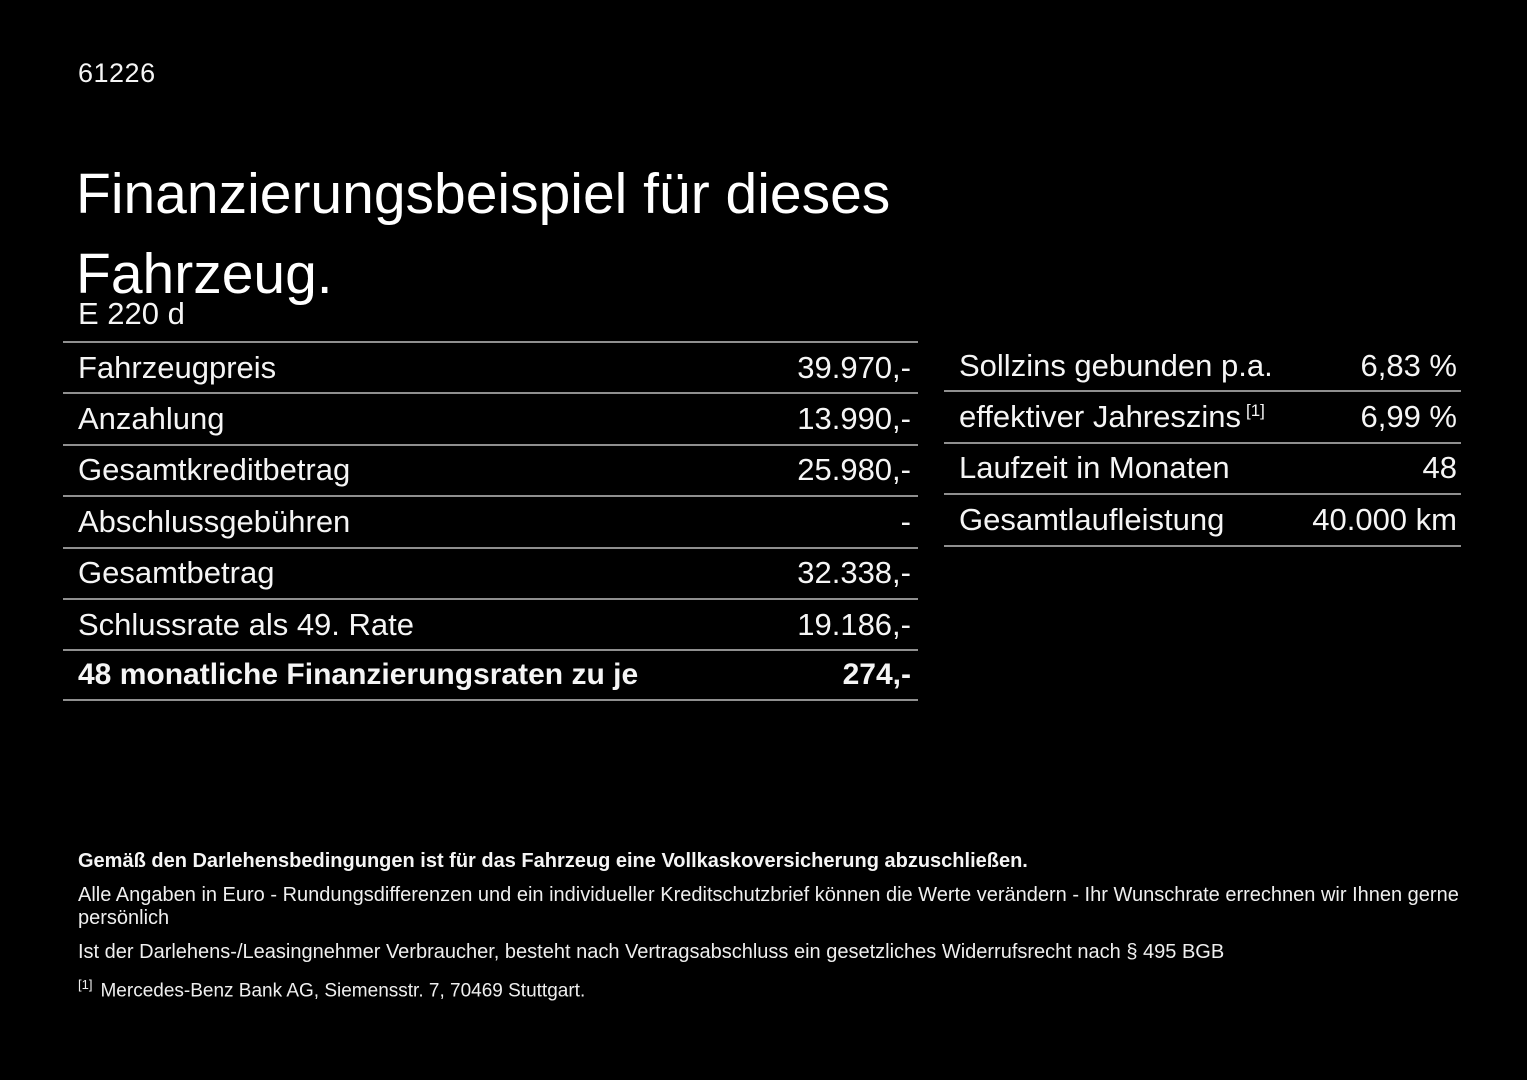 Image resolution: width=1527 pixels, height=1080 pixels. I want to click on row-value: 39.970,-, so click(854, 367).